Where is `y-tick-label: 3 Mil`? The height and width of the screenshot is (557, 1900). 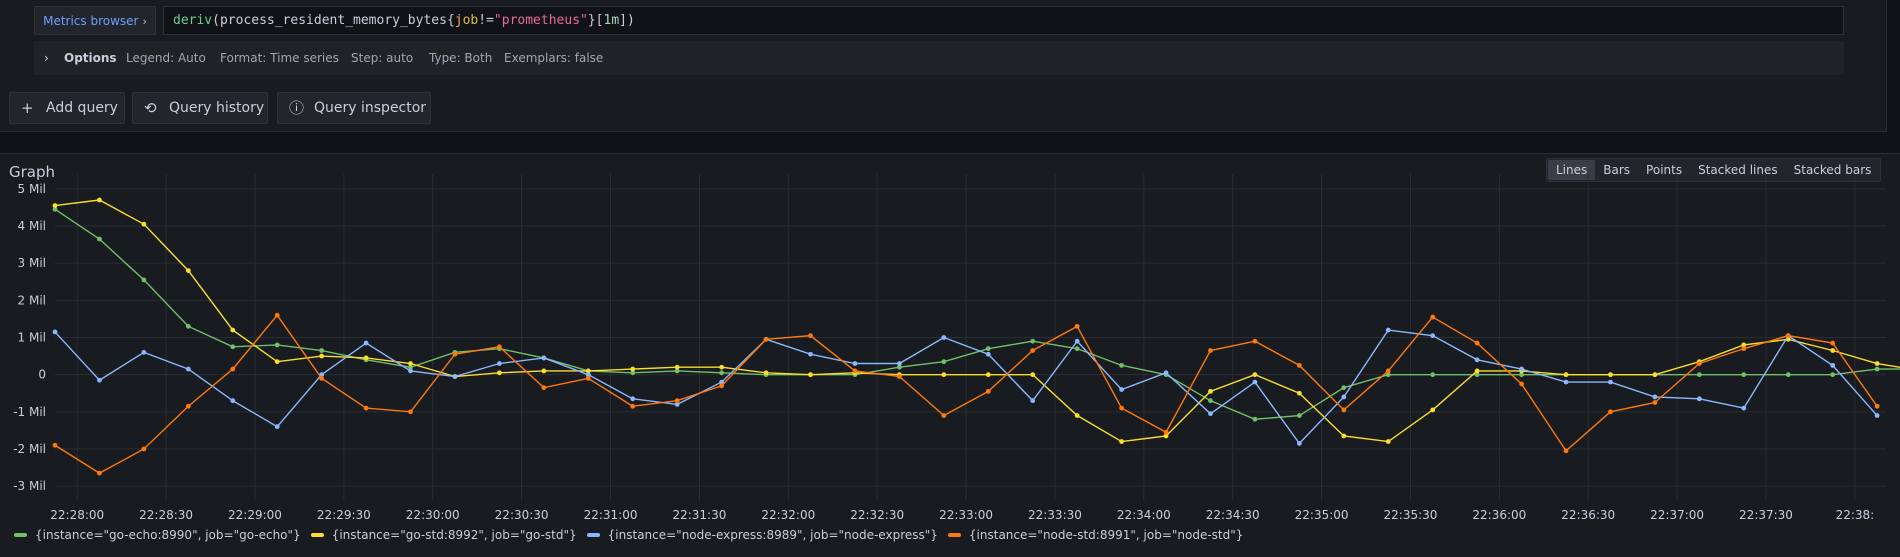 y-tick-label: 3 Mil is located at coordinates (32, 263).